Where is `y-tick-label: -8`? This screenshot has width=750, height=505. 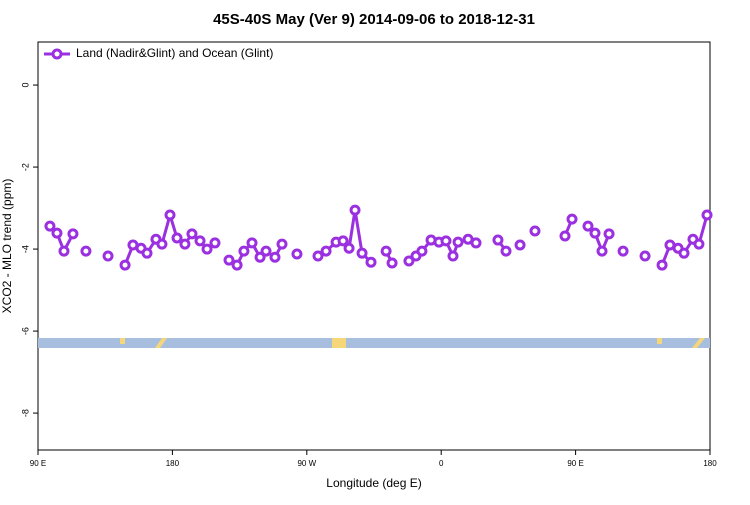
y-tick-label: -8 is located at coordinates (25, 413).